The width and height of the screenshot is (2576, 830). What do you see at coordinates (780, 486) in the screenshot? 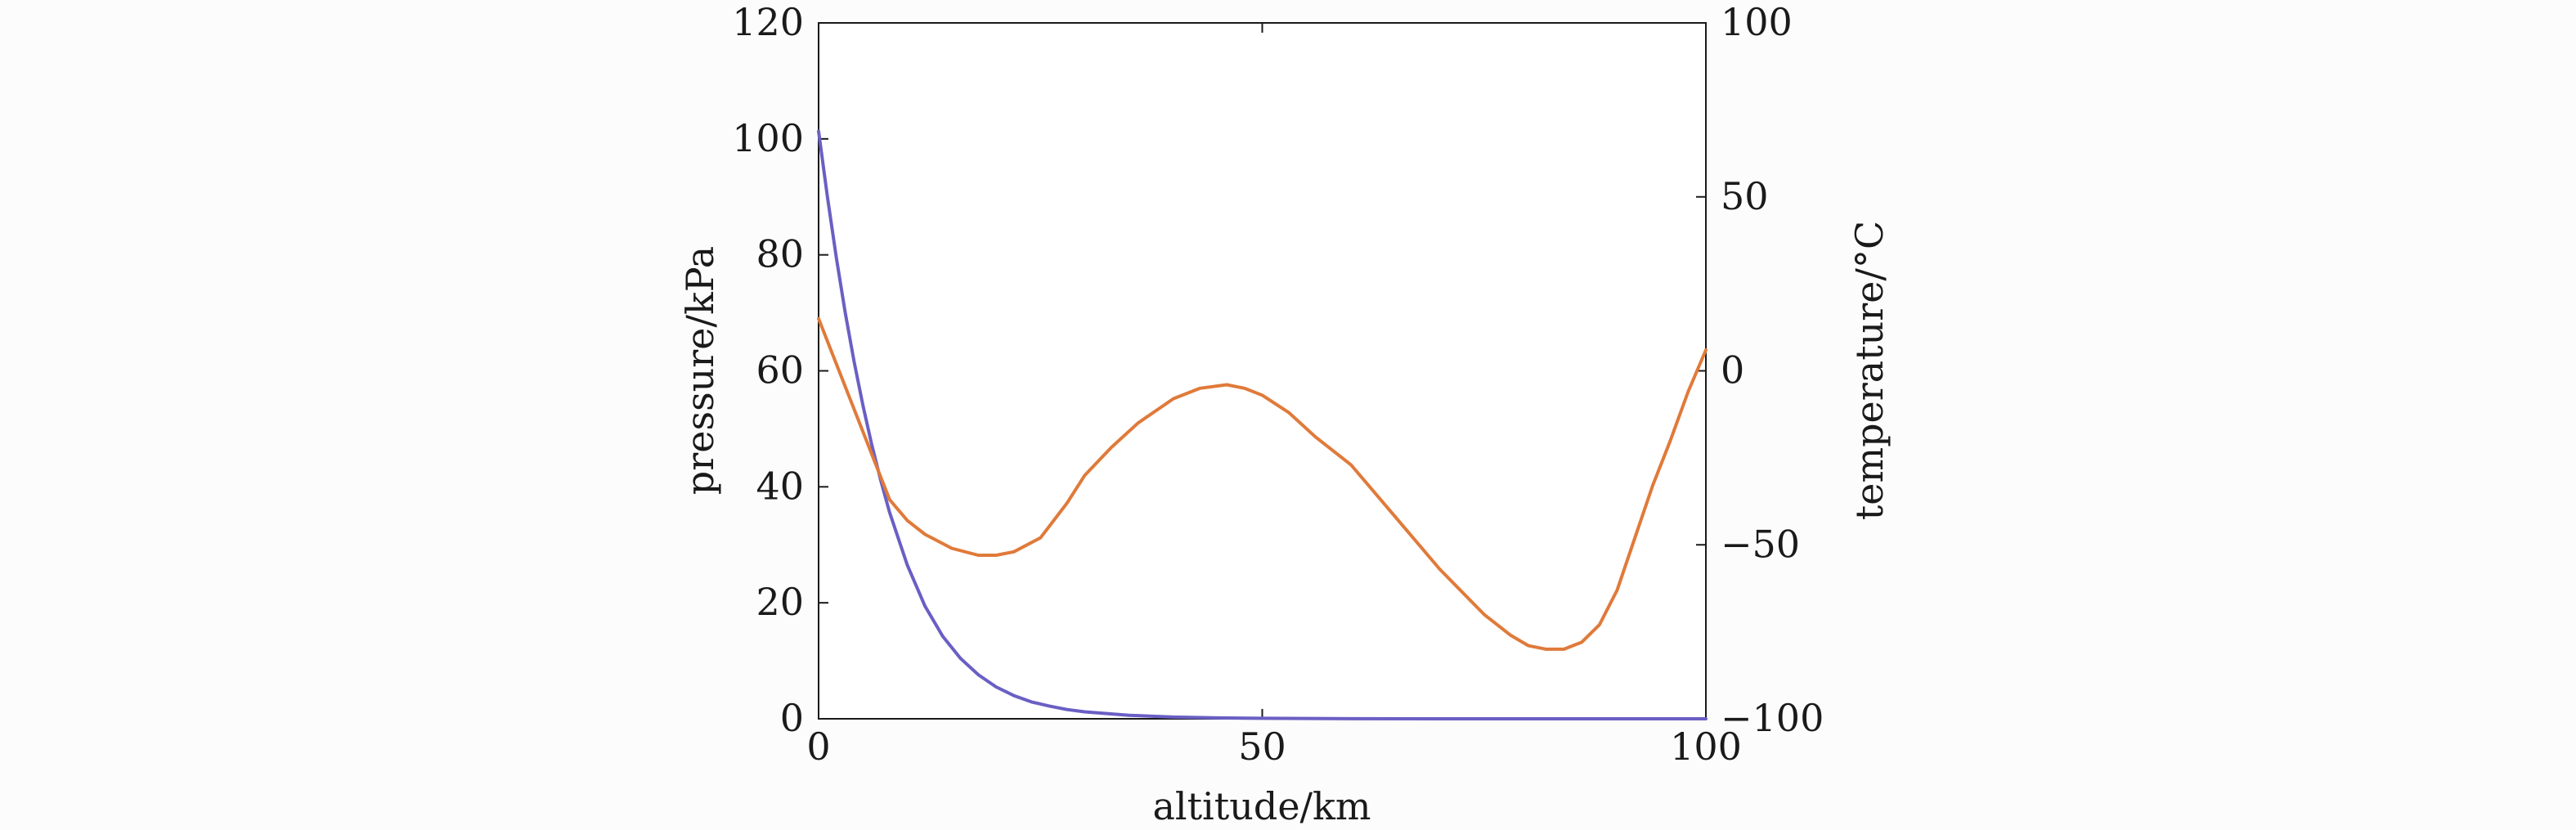
I see `left-y-tick-label: 40` at bounding box center [780, 486].